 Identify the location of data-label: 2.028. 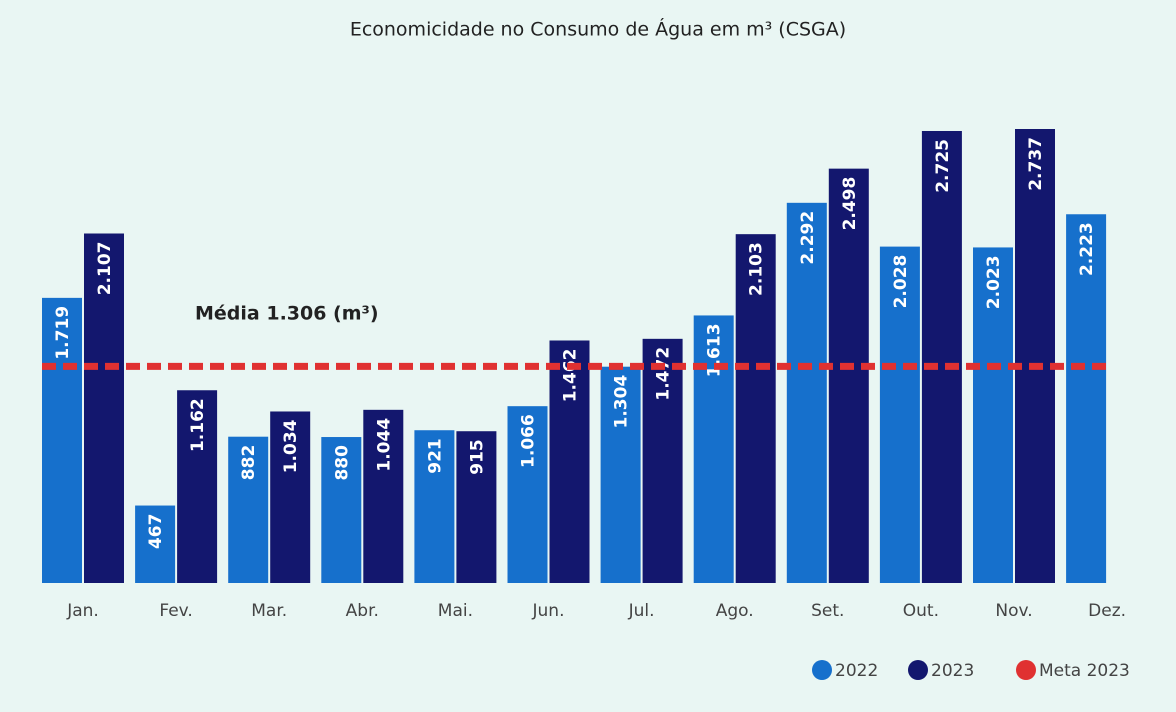
(901, 282).